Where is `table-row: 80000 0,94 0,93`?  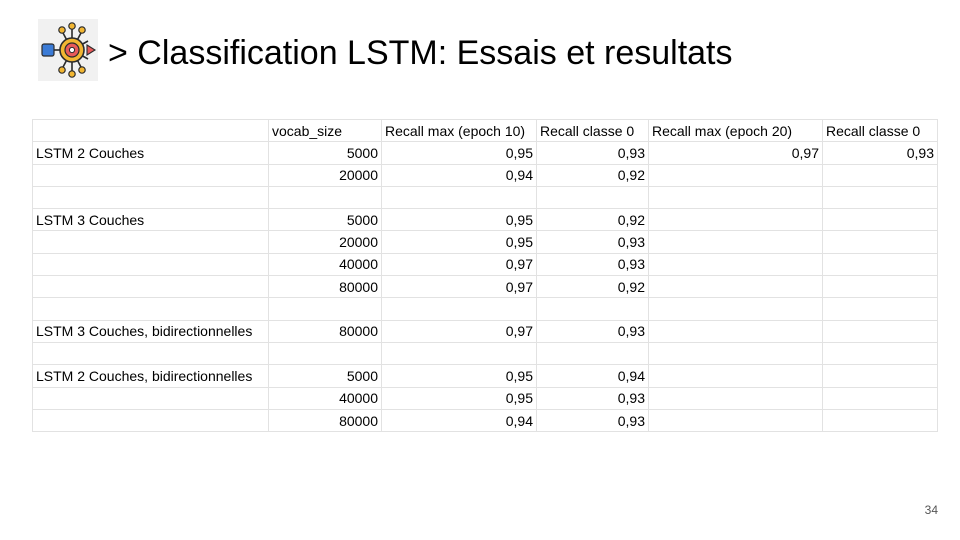 table-row: 80000 0,94 0,93 is located at coordinates (485, 420).